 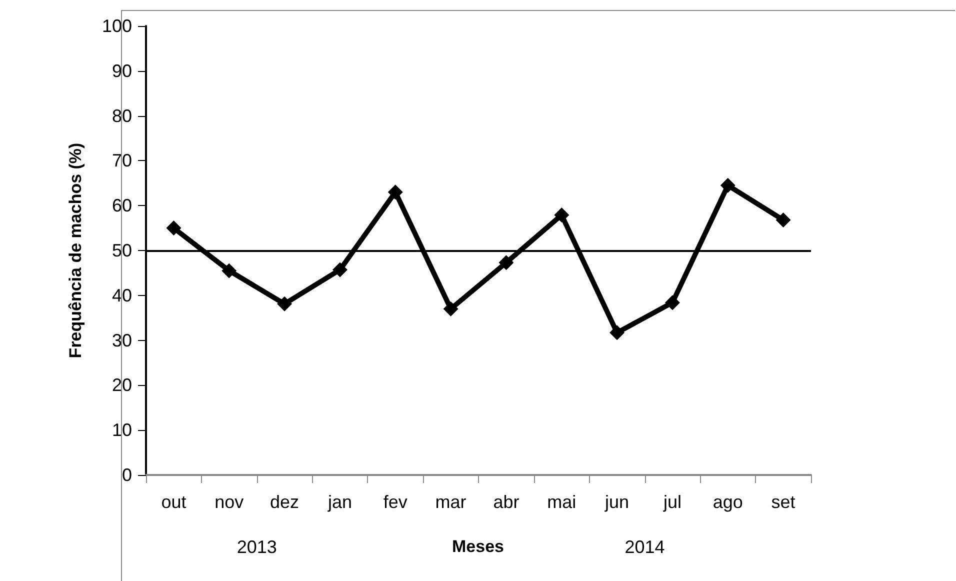 I want to click on x-tick-label: jul, so click(x=672, y=502).